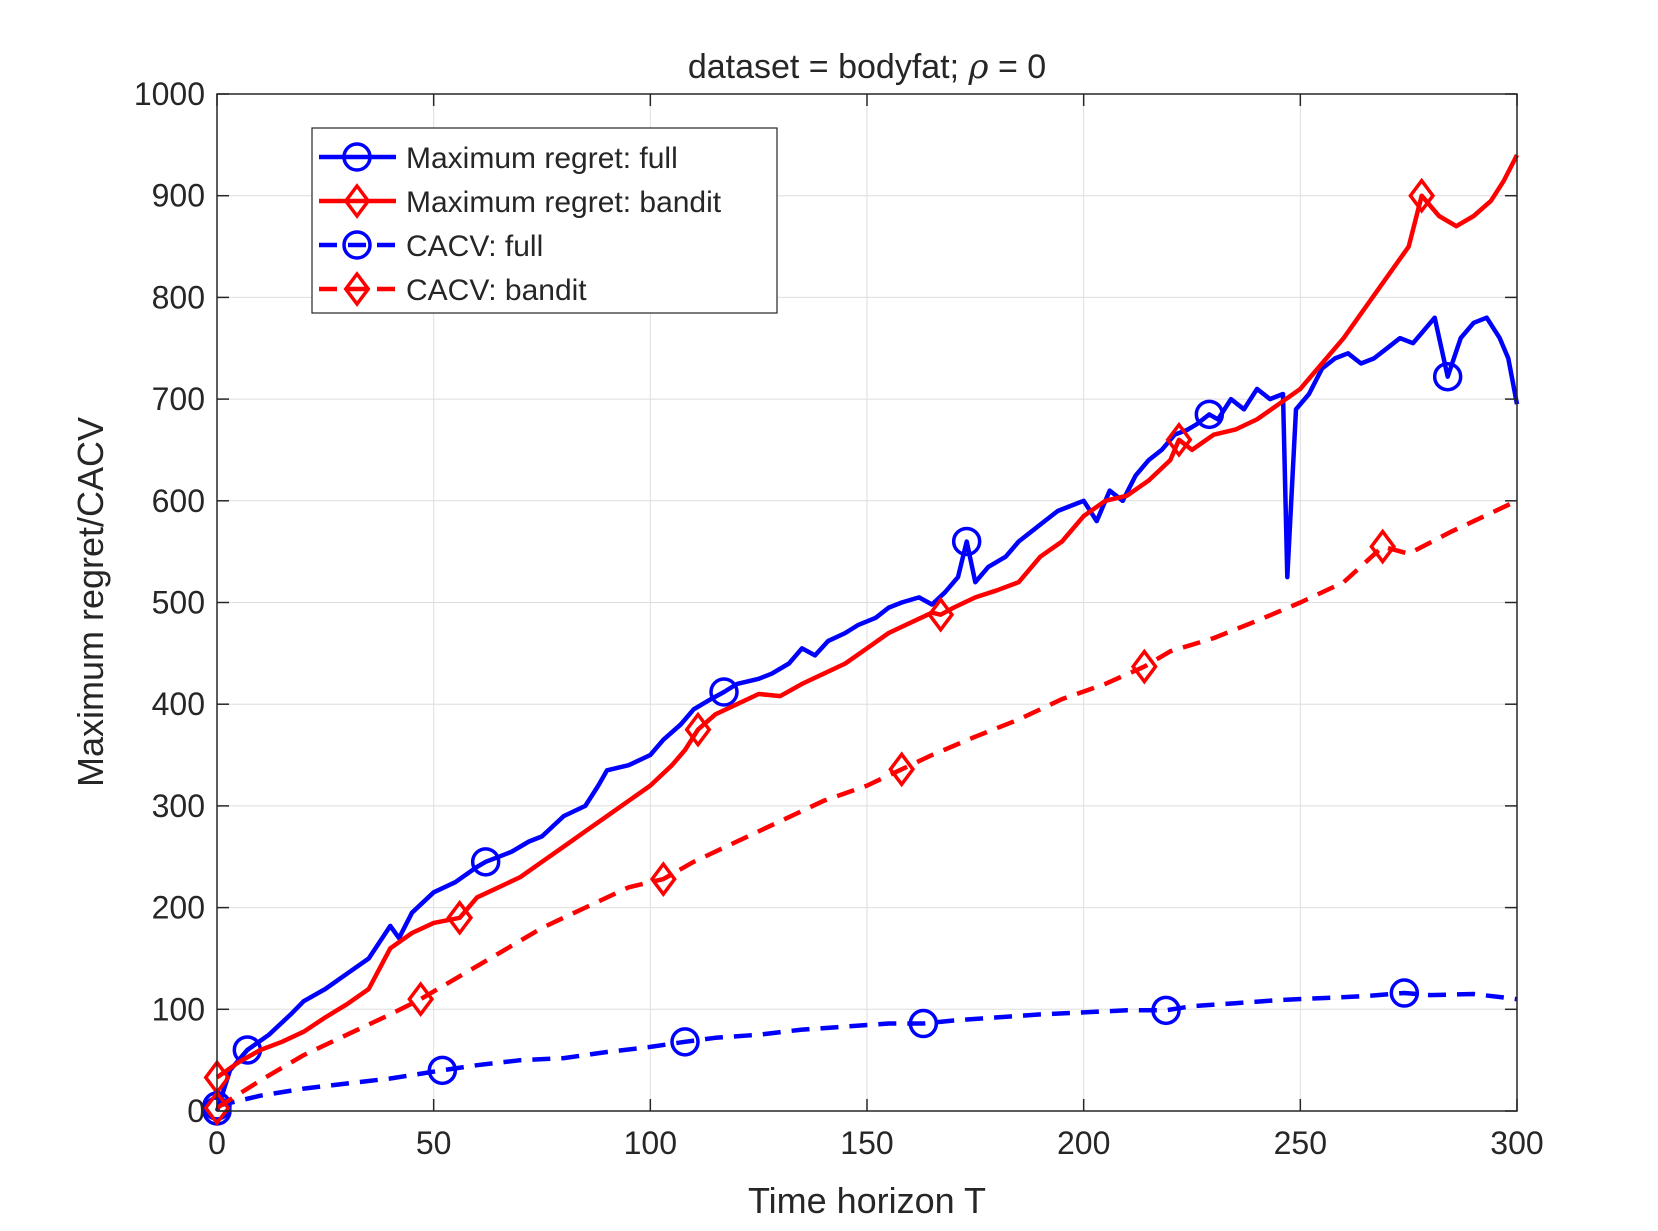 The image size is (1658, 1231). Describe the element at coordinates (90, 602) in the screenshot. I see `y-axis-label: Maximum regret/CACV` at that location.